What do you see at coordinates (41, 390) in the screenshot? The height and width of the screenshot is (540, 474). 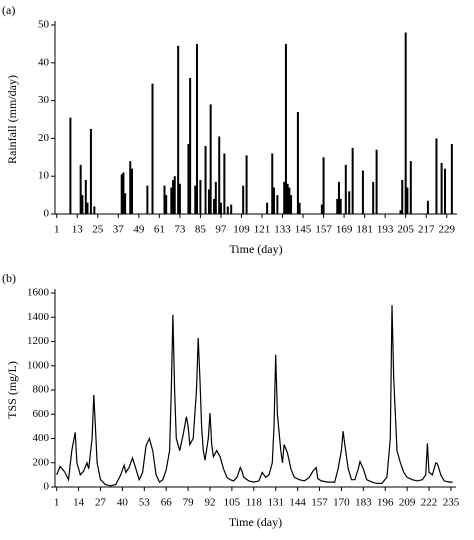 I see `y-tick-label: 800` at bounding box center [41, 390].